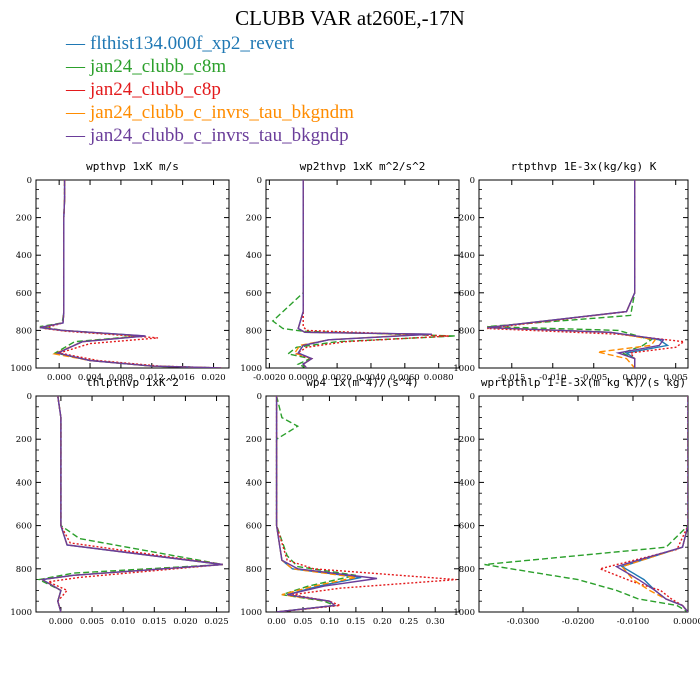 The height and width of the screenshot is (700, 700). Describe the element at coordinates (123, 622) in the screenshot. I see `x-tick-label: 0.010` at that location.